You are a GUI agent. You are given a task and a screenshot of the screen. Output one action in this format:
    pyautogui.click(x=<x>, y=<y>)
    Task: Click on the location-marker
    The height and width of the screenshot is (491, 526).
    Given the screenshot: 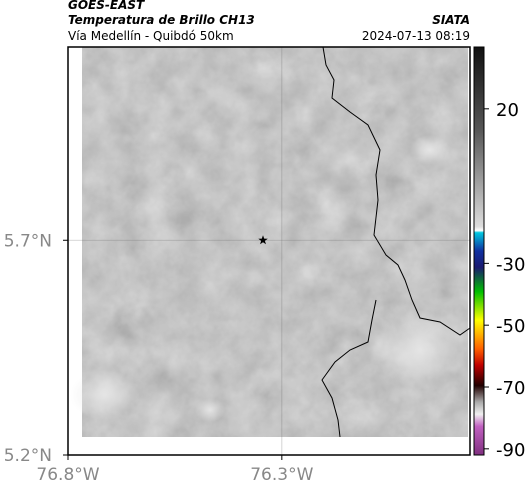 What is the action you would take?
    pyautogui.click(x=263, y=240)
    